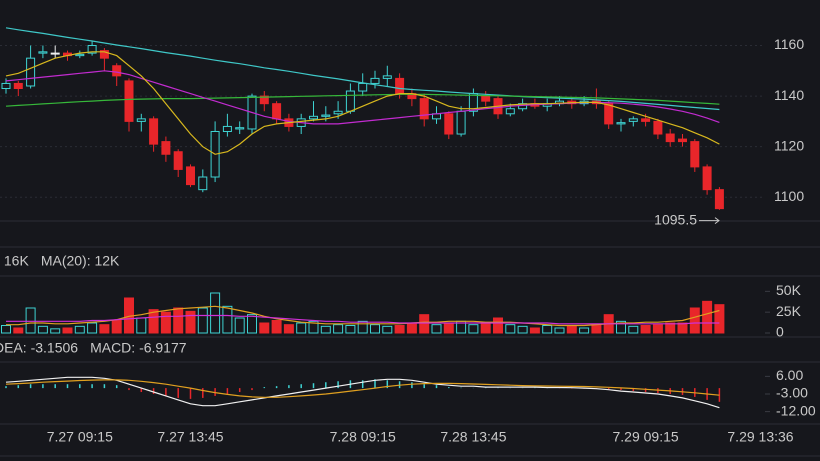  Describe the element at coordinates (792, 393) in the screenshot. I see `y-tick-label: -3.00` at that location.